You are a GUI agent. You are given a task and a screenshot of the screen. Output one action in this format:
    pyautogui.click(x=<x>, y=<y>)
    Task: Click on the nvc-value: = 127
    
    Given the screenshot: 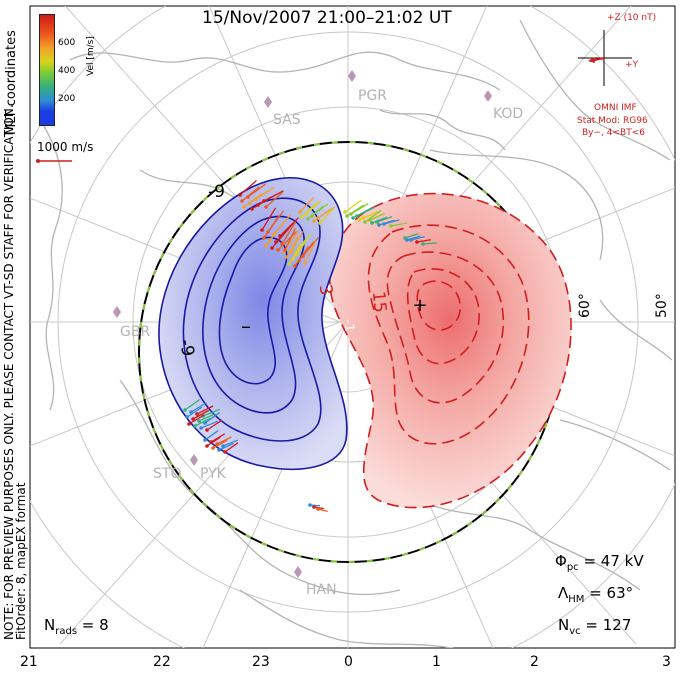 What is the action you would take?
    pyautogui.click(x=606, y=625)
    